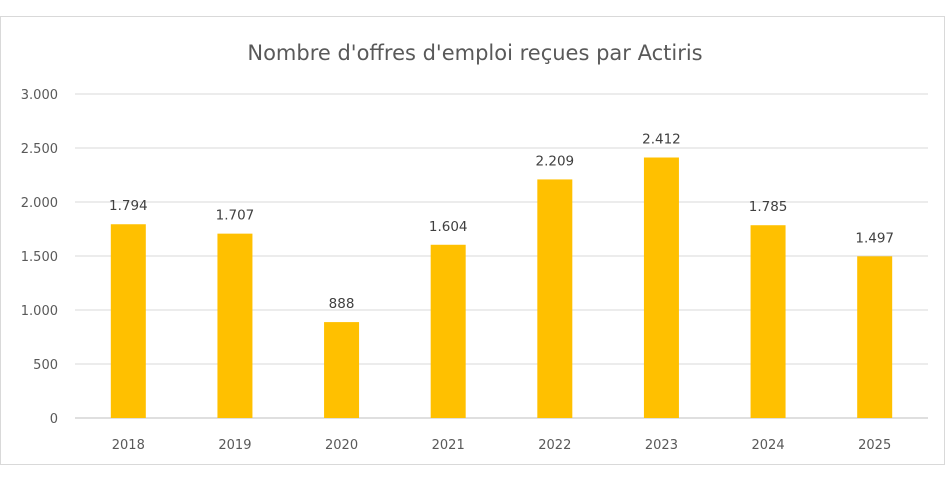 The image size is (947, 485). What do you see at coordinates (448, 227) in the screenshot?
I see `data-label-2021: 1.604` at bounding box center [448, 227].